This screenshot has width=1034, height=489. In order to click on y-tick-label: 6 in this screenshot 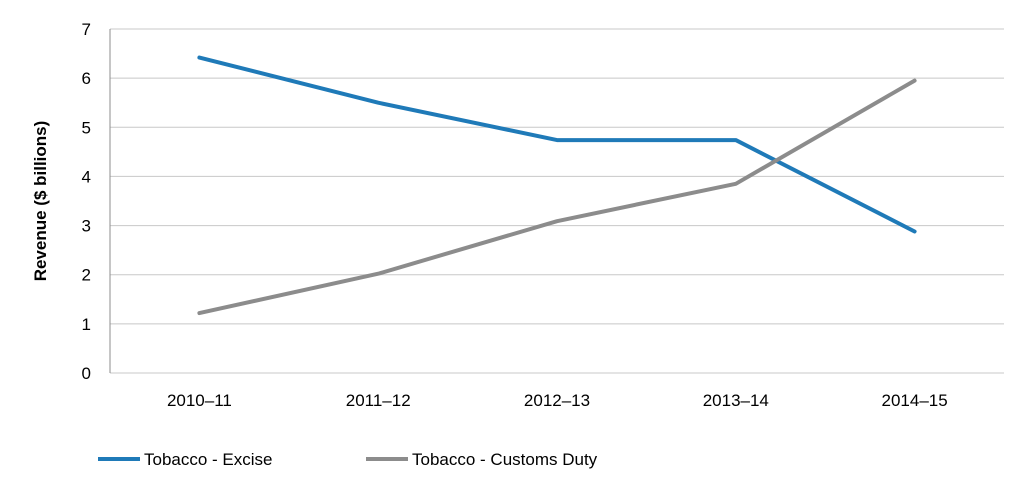, I will do `click(86, 78)`.